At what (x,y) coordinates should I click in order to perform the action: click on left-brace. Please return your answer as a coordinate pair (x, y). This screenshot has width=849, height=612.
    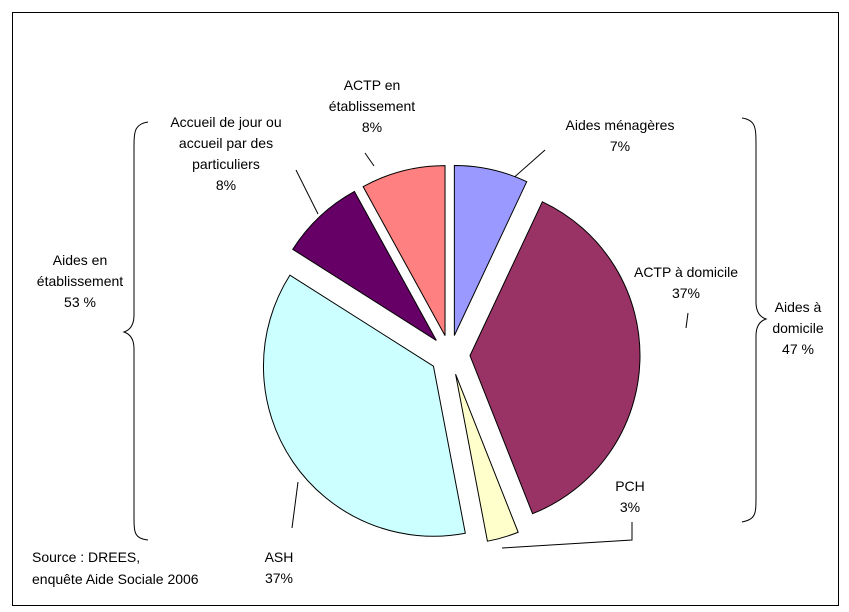
    Looking at the image, I should click on (135, 331).